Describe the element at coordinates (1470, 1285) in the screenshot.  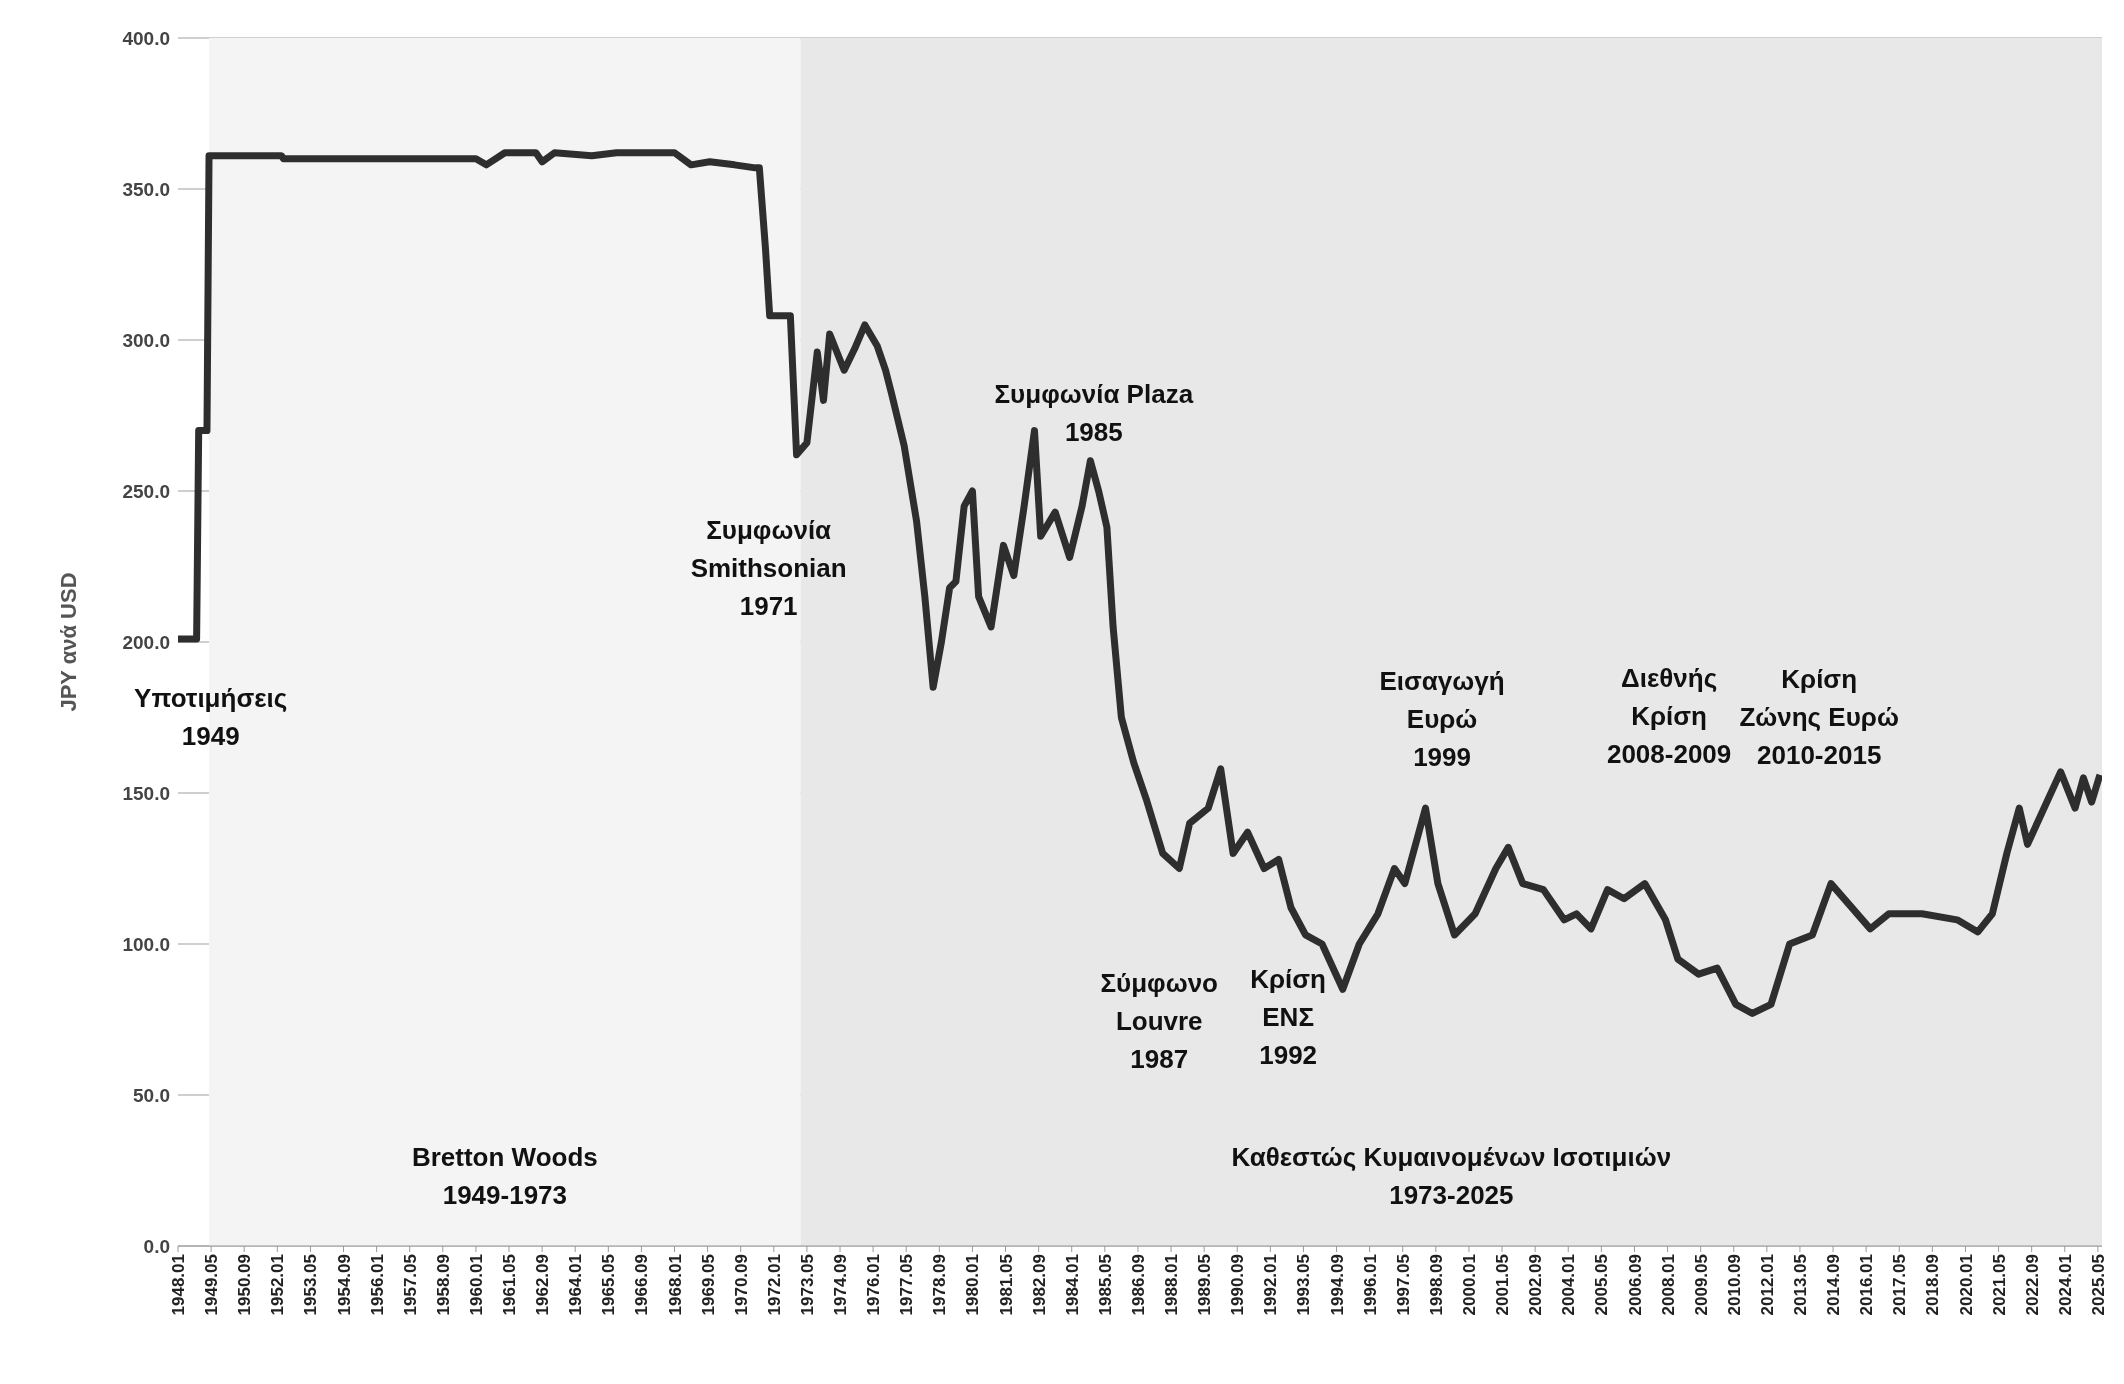
I see `x-tick-label: 2000.01` at that location.